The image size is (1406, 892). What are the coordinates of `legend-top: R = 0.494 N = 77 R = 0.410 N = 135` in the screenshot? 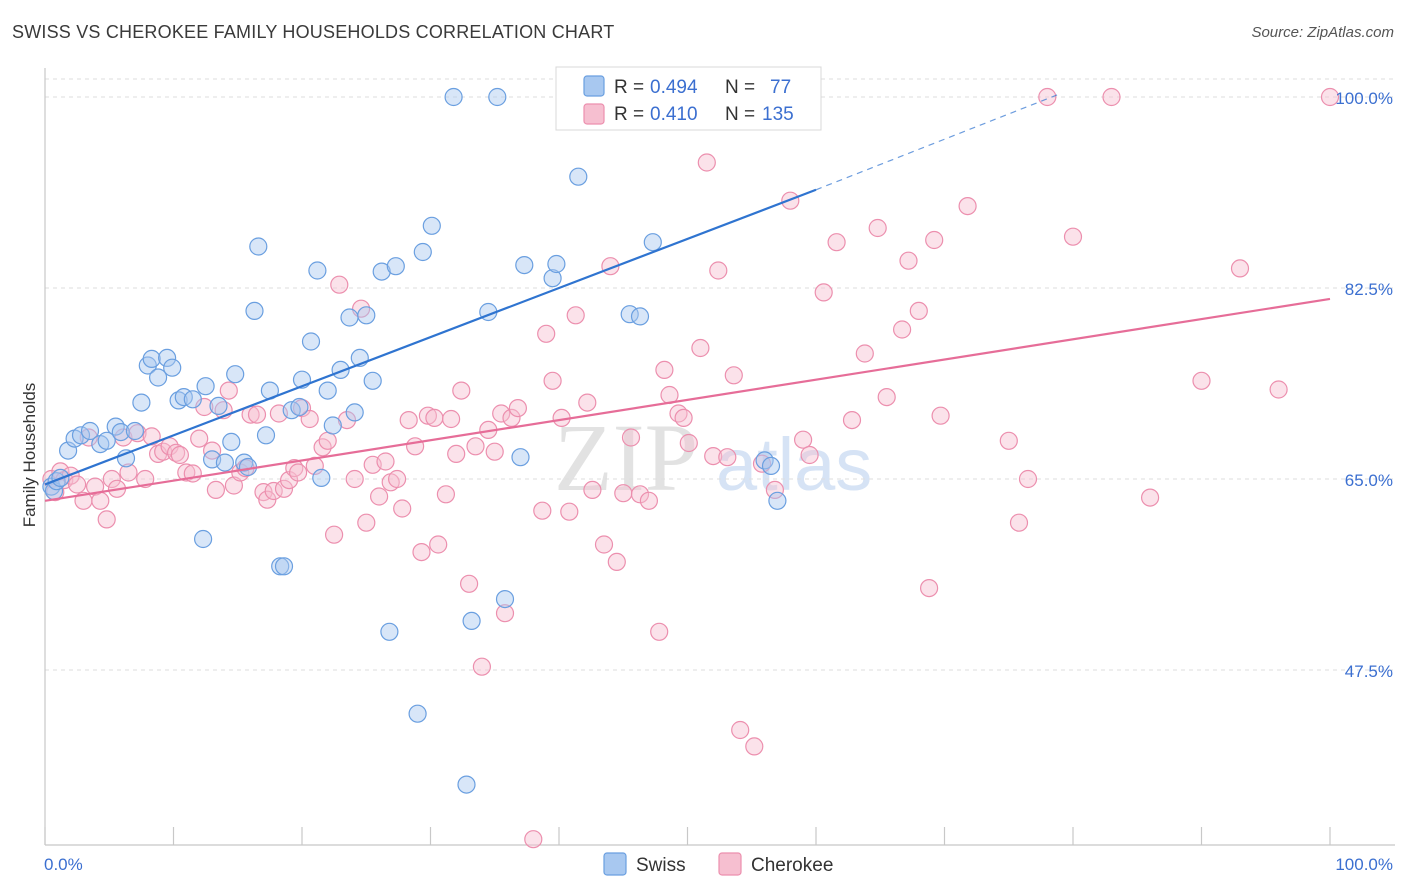 It's located at (688, 98).